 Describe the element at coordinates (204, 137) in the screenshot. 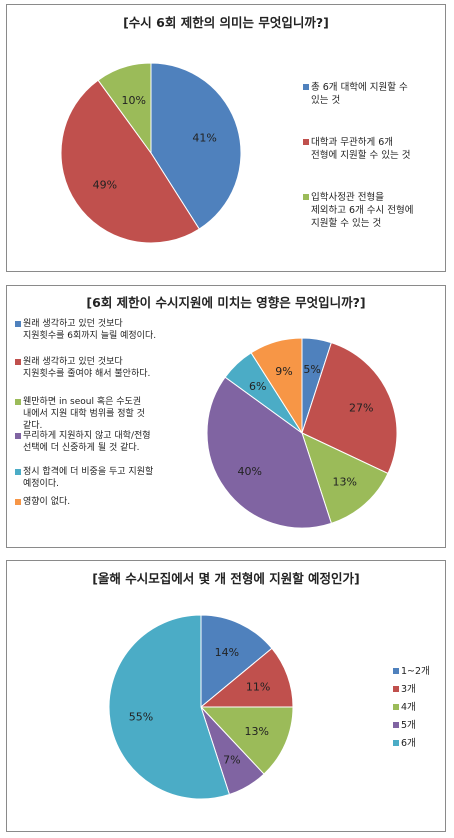

I see `slice-percent-label: 41%` at that location.